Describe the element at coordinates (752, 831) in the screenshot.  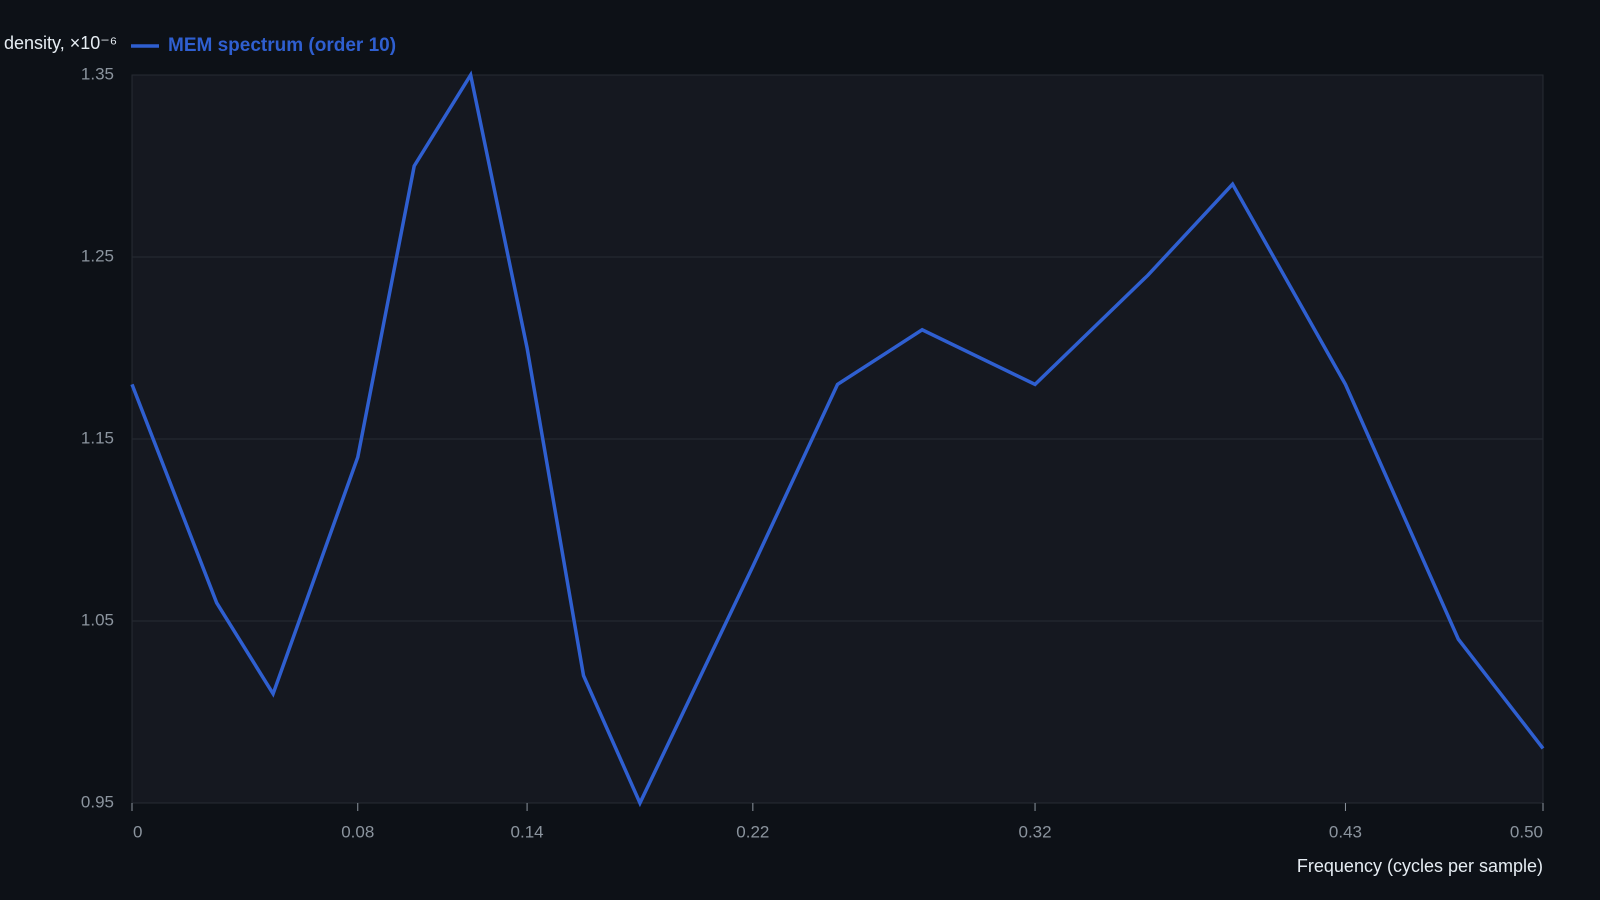
I see `x-tick-label: 0.22` at that location.